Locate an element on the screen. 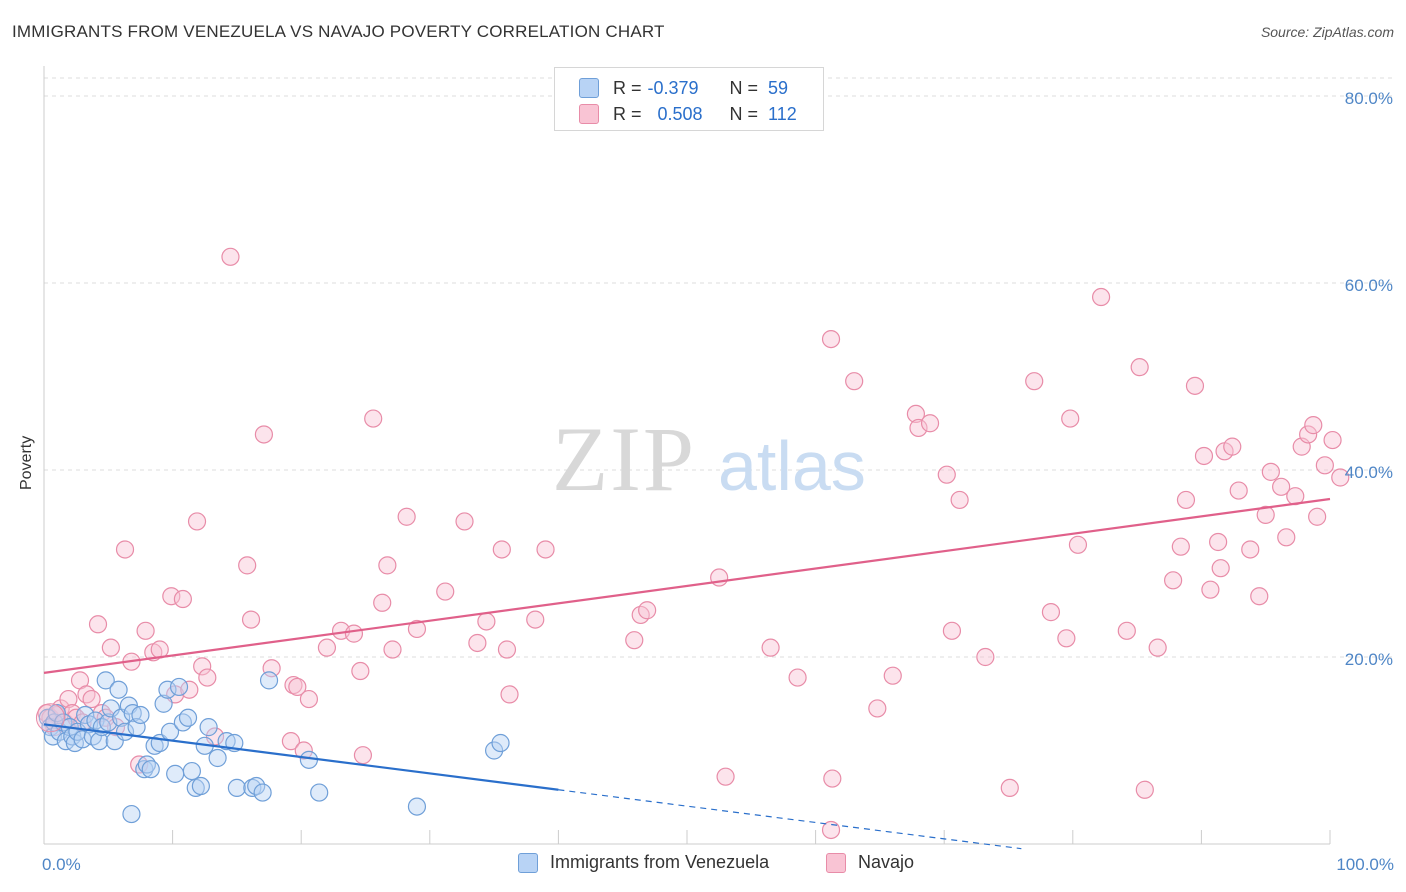 The height and width of the screenshot is (892, 1406). legend-n-value: 112 is located at coordinates (782, 113).